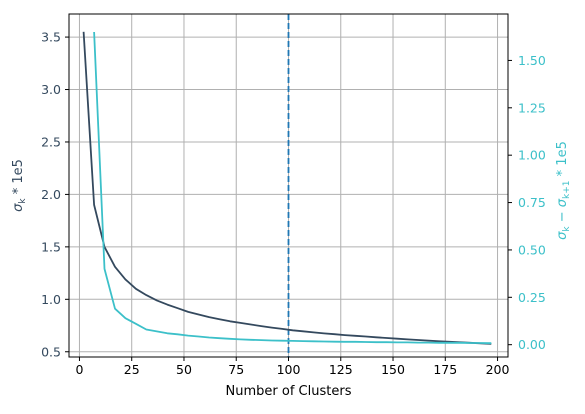 The width and height of the screenshot is (585, 414). I want to click on y-left-tick-label: 2.0, so click(51, 194).